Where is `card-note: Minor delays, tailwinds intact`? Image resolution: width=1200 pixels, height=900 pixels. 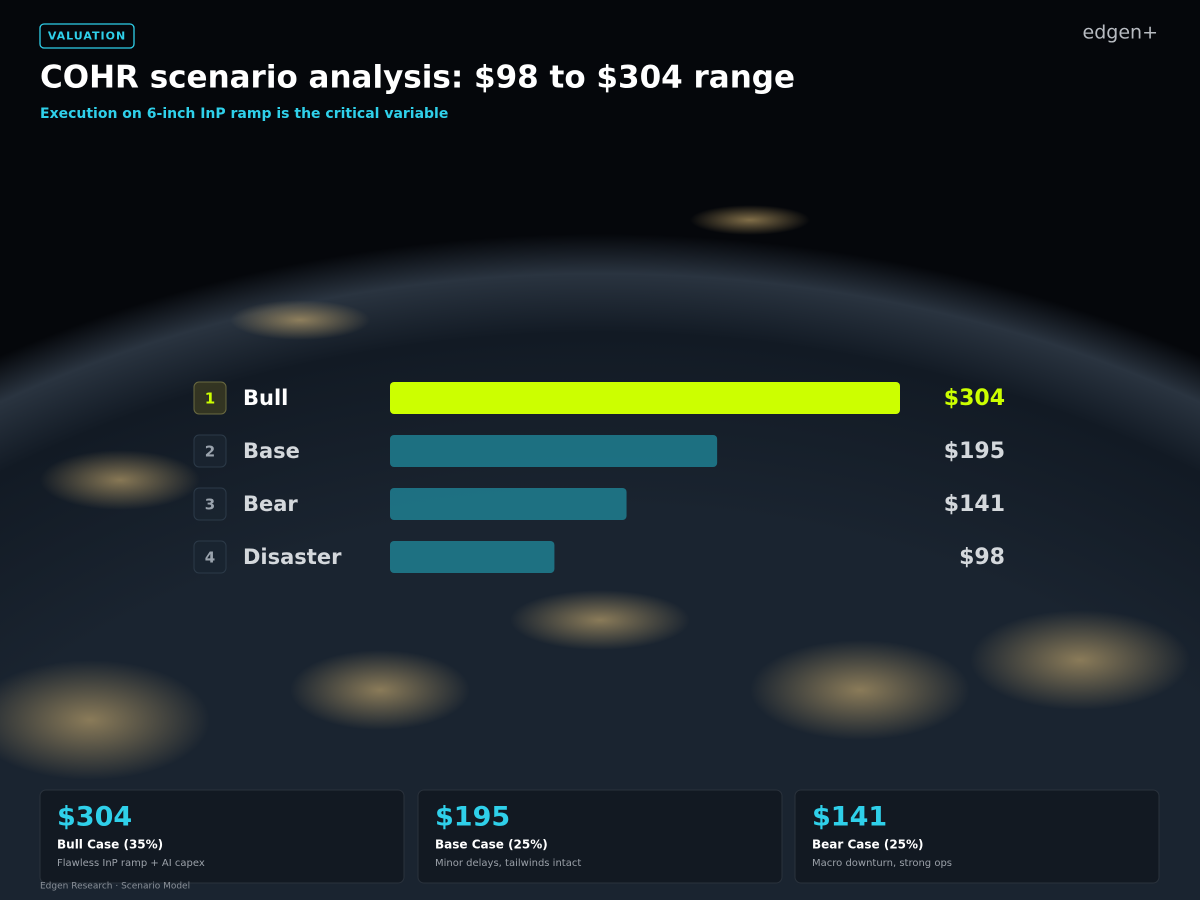
card-note: Minor delays, tailwinds intact is located at coordinates (508, 863).